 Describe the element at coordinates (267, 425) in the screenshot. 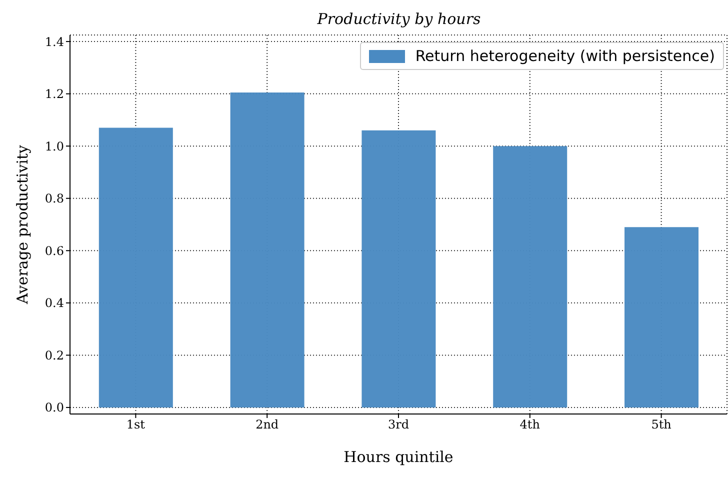

I see `x-tick-label: 2nd` at that location.